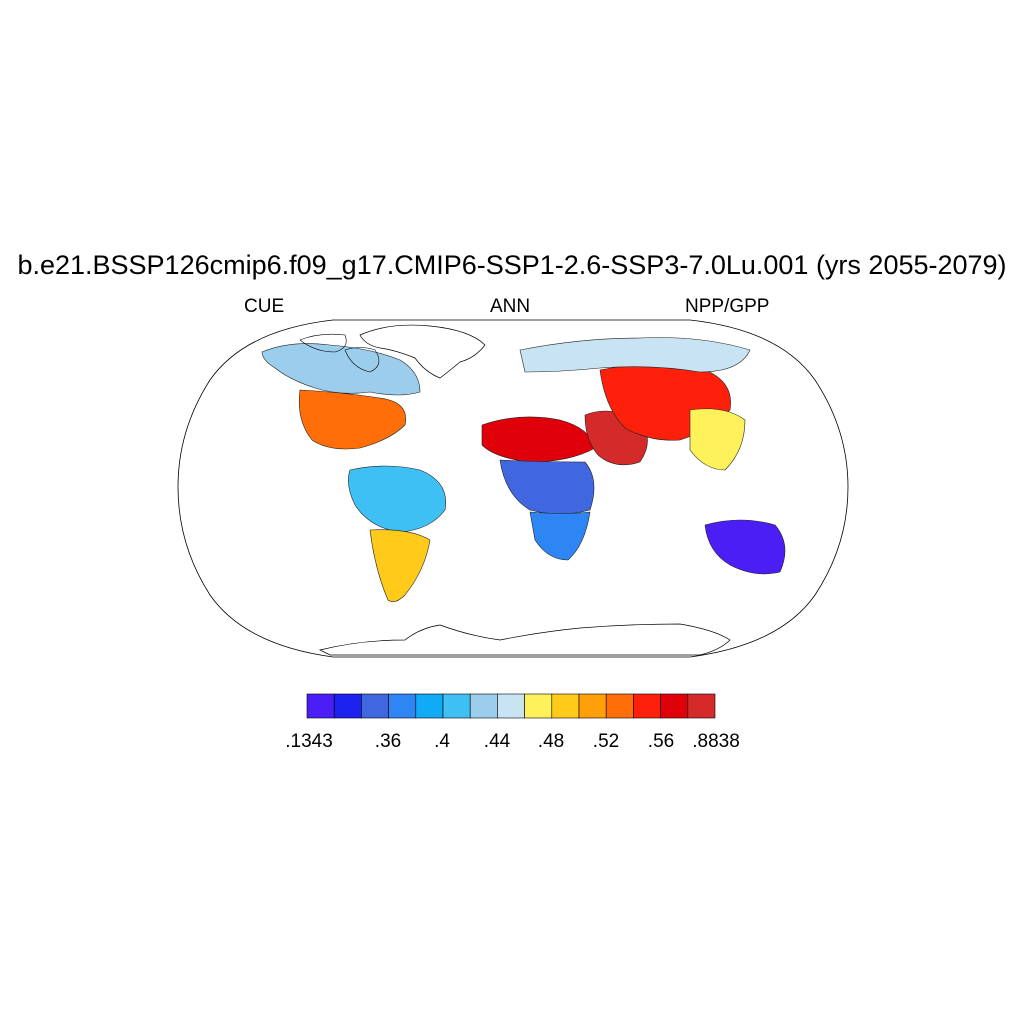 The width and height of the screenshot is (1024, 1024). What do you see at coordinates (388, 741) in the screenshot?
I see `colorbar-tick-label: .36` at bounding box center [388, 741].